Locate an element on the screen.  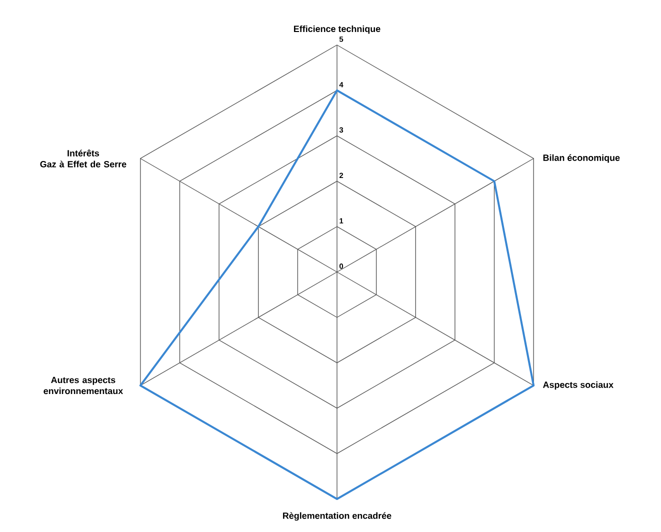
spoke-label: Règlementation encadrée is located at coordinates (337, 516).